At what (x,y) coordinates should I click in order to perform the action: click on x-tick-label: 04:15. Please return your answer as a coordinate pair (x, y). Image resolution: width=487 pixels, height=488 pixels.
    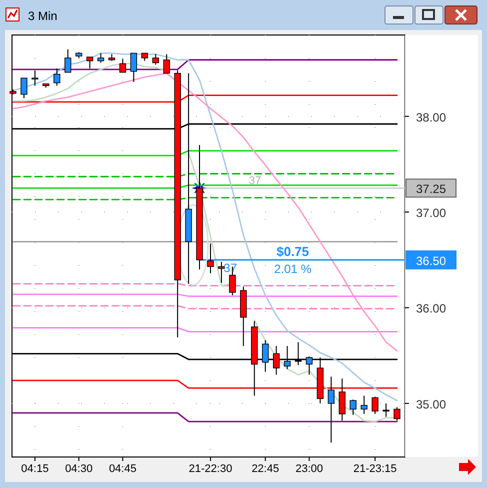
    Looking at the image, I should click on (35, 469).